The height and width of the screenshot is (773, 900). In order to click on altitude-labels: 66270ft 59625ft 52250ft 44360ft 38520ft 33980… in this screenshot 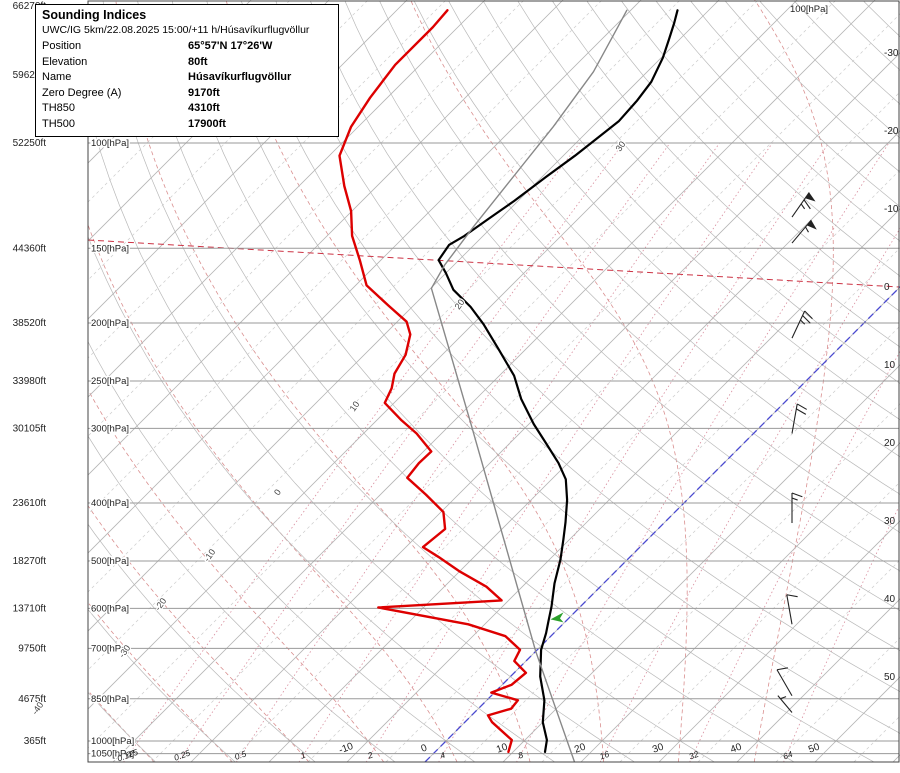, I will do `click(30, 374)`.